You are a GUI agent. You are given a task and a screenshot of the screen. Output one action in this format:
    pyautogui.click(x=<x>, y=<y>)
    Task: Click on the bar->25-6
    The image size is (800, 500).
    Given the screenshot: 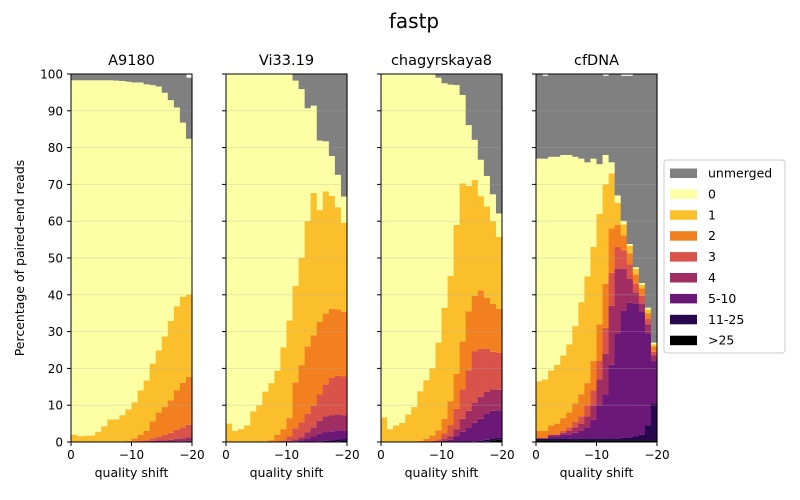 What is the action you would take?
    pyautogui.click(x=575, y=441)
    